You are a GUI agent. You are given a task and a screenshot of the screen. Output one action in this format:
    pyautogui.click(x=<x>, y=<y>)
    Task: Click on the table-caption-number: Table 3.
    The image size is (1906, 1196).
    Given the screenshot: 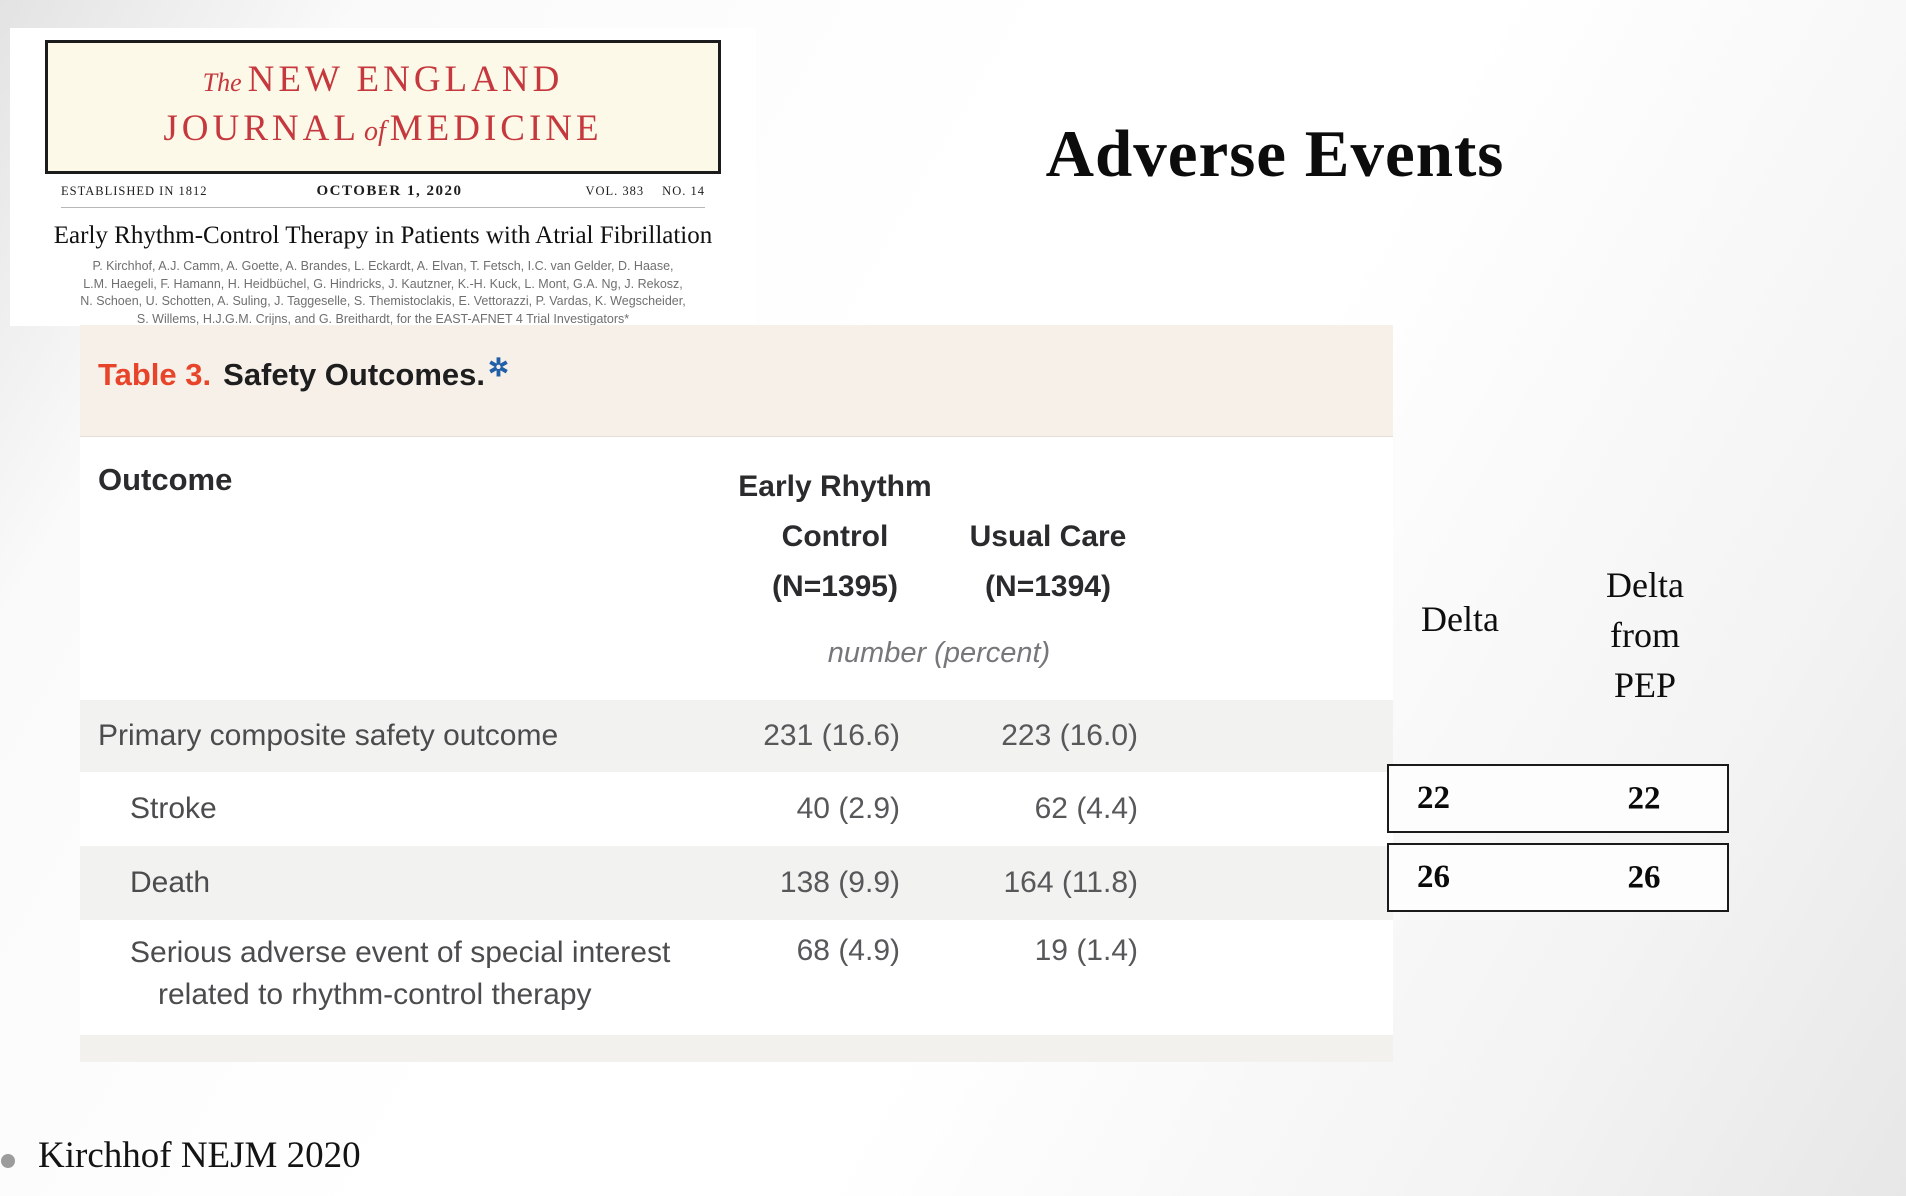 What is the action you would take?
    pyautogui.click(x=155, y=374)
    